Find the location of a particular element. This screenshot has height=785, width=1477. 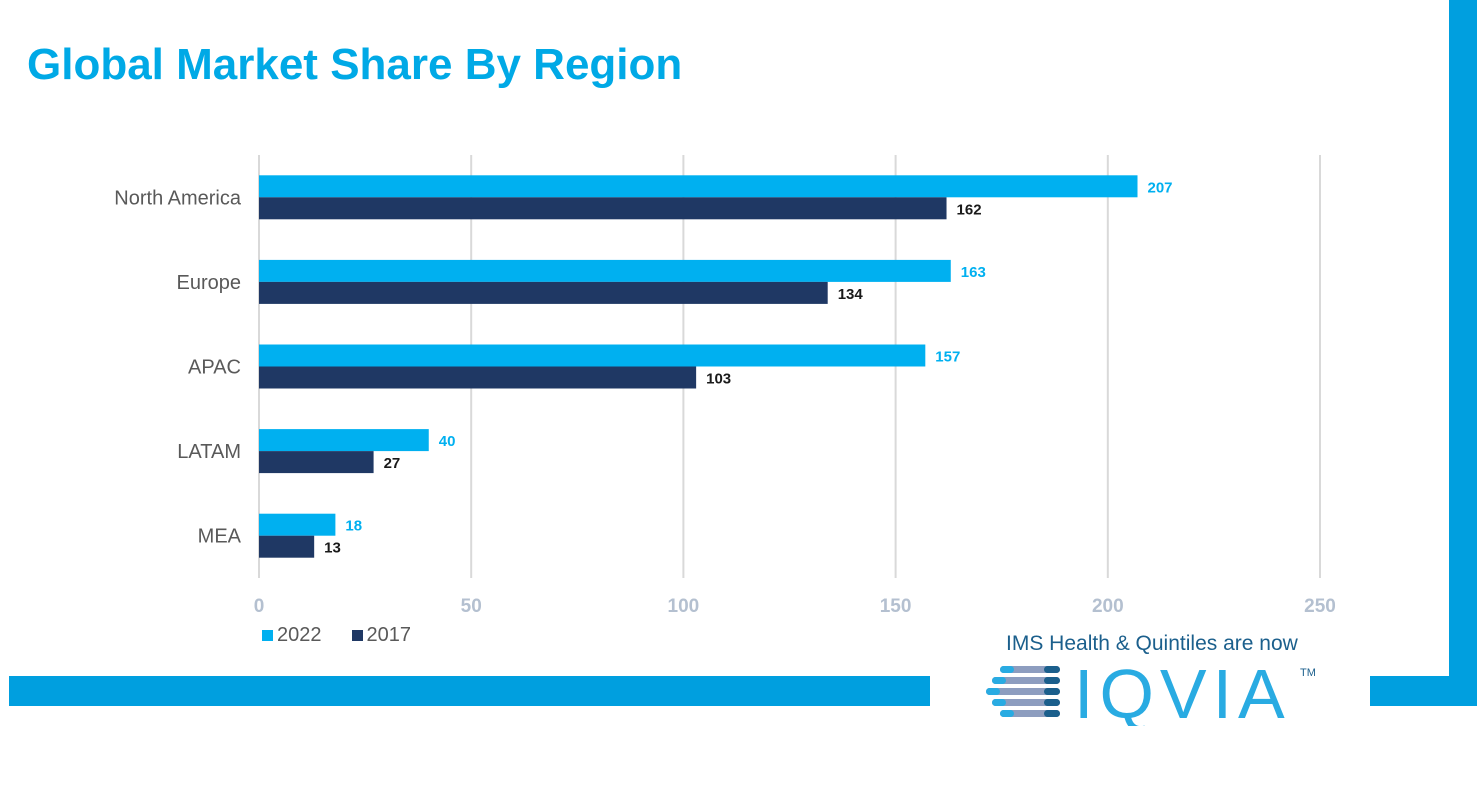

x-tick-label: 200 is located at coordinates (1108, 606).